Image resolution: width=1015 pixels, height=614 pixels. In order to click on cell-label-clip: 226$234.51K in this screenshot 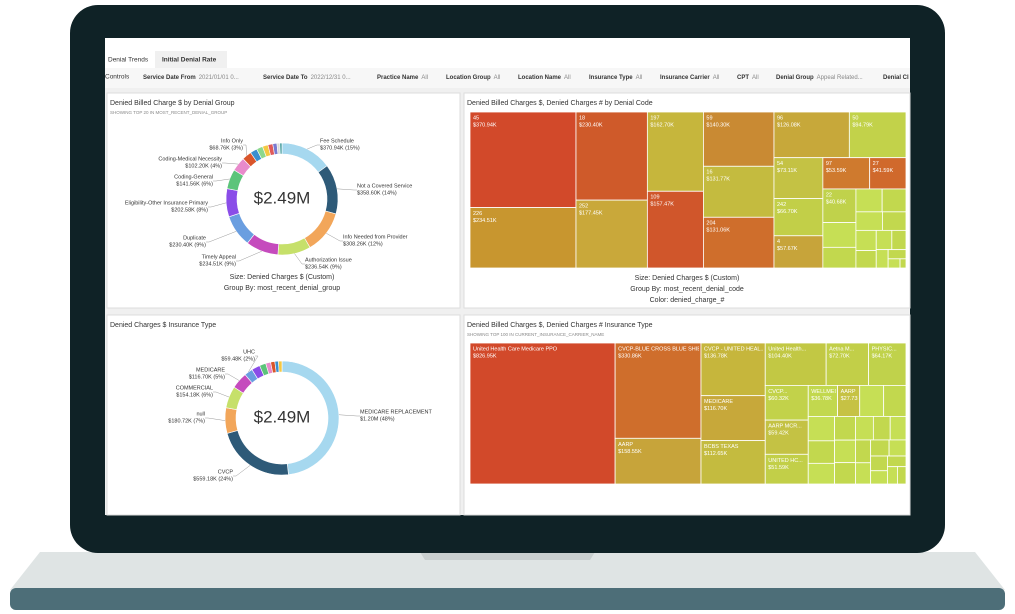, I will do `click(485, 217)`.